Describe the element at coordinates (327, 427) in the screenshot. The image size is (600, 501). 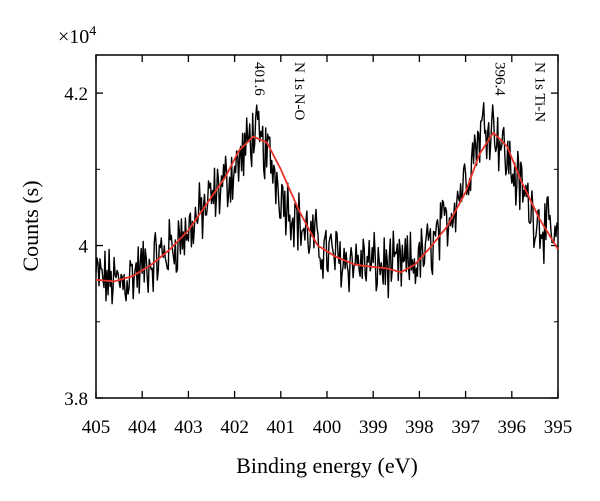
I see `x-tick-label: 400` at that location.